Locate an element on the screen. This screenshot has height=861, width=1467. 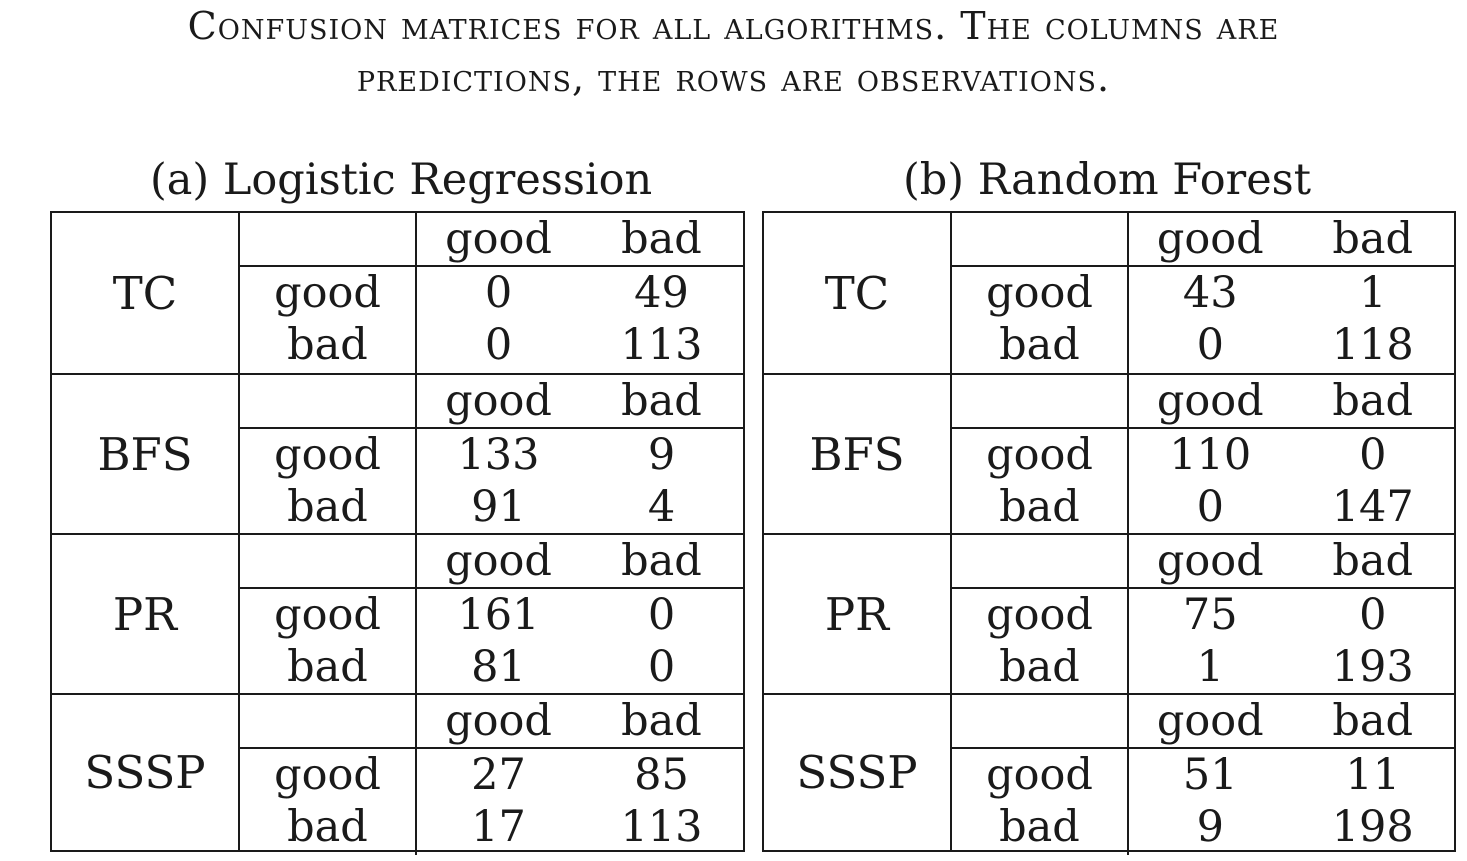
matrix-block-tc: TC good bad good bad 43 1 0 118 is located at coordinates (1109, 293).